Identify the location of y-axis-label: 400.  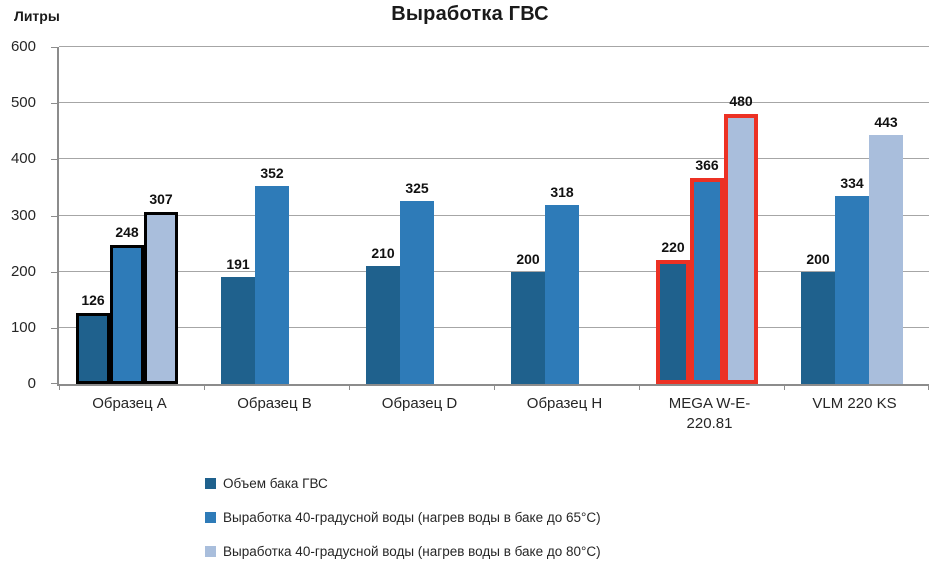
(23, 159).